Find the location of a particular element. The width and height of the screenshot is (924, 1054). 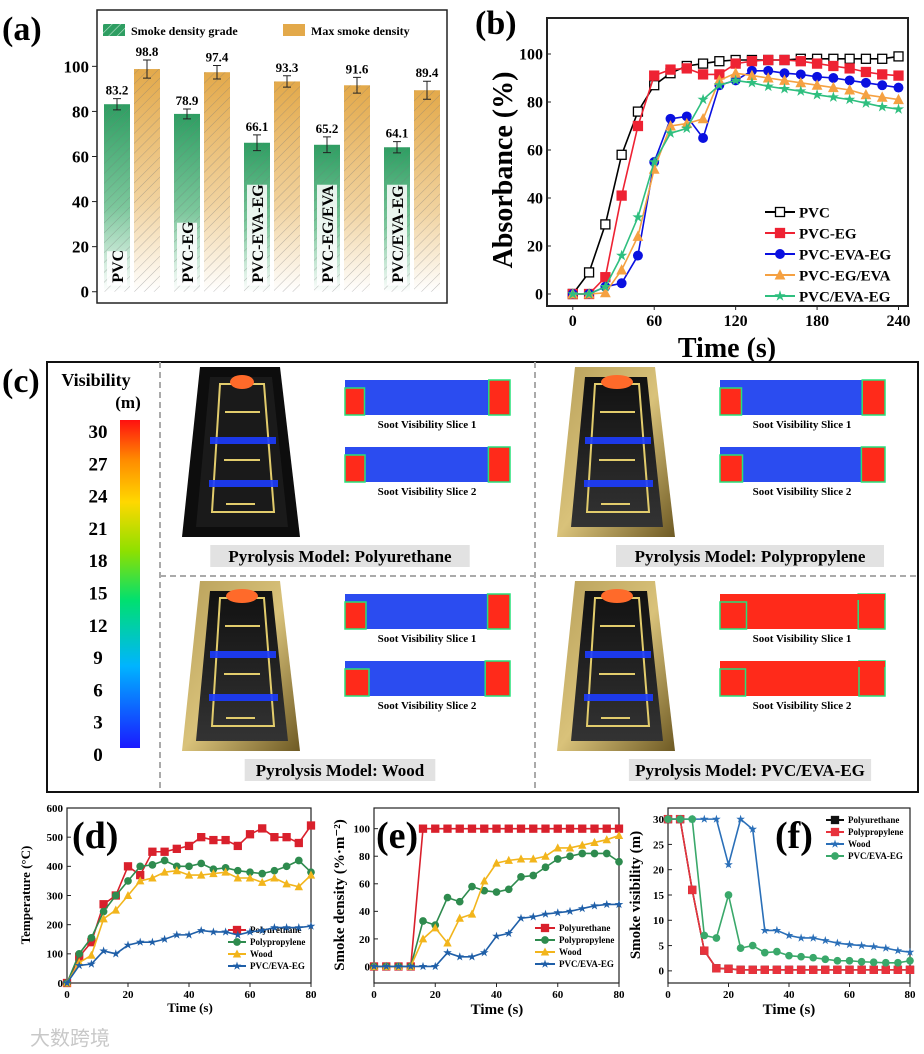

3d-model-render is located at coordinates (616, 666).